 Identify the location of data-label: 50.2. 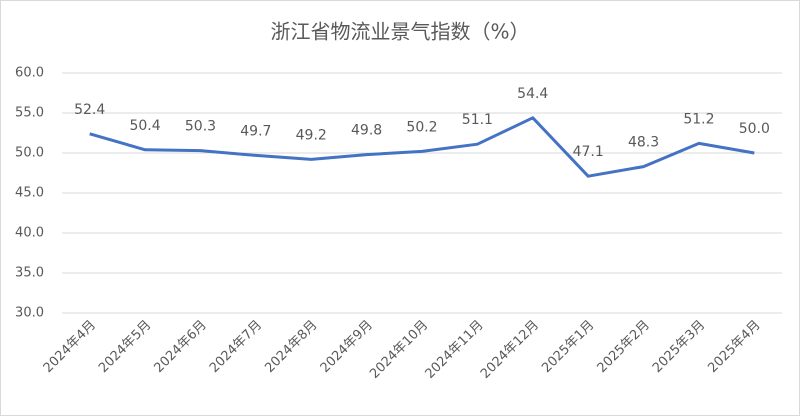
(421, 127).